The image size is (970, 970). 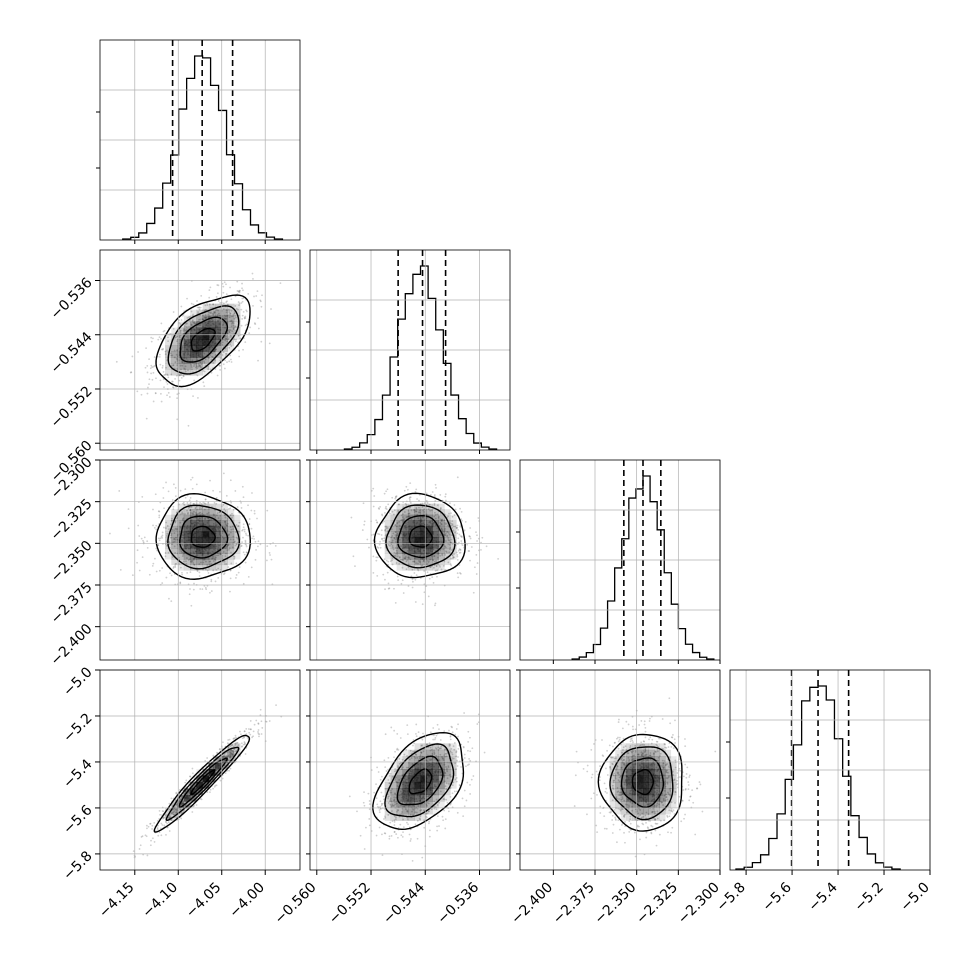 What do you see at coordinates (410, 350) in the screenshot?
I see `panel-frame` at bounding box center [410, 350].